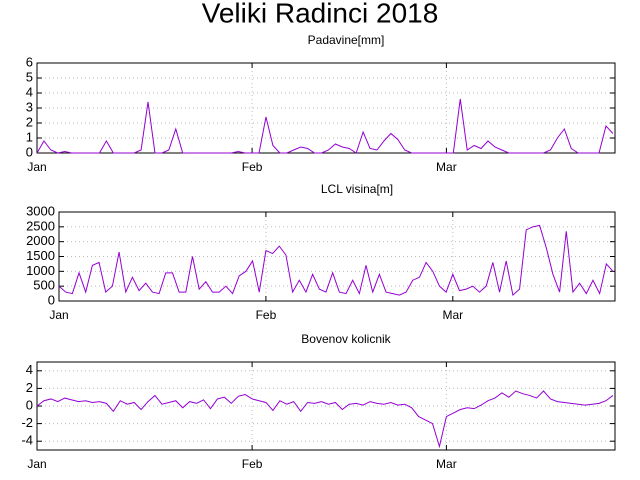  What do you see at coordinates (40, 240) in the screenshot?
I see `y-tick-label: 2000` at bounding box center [40, 240].